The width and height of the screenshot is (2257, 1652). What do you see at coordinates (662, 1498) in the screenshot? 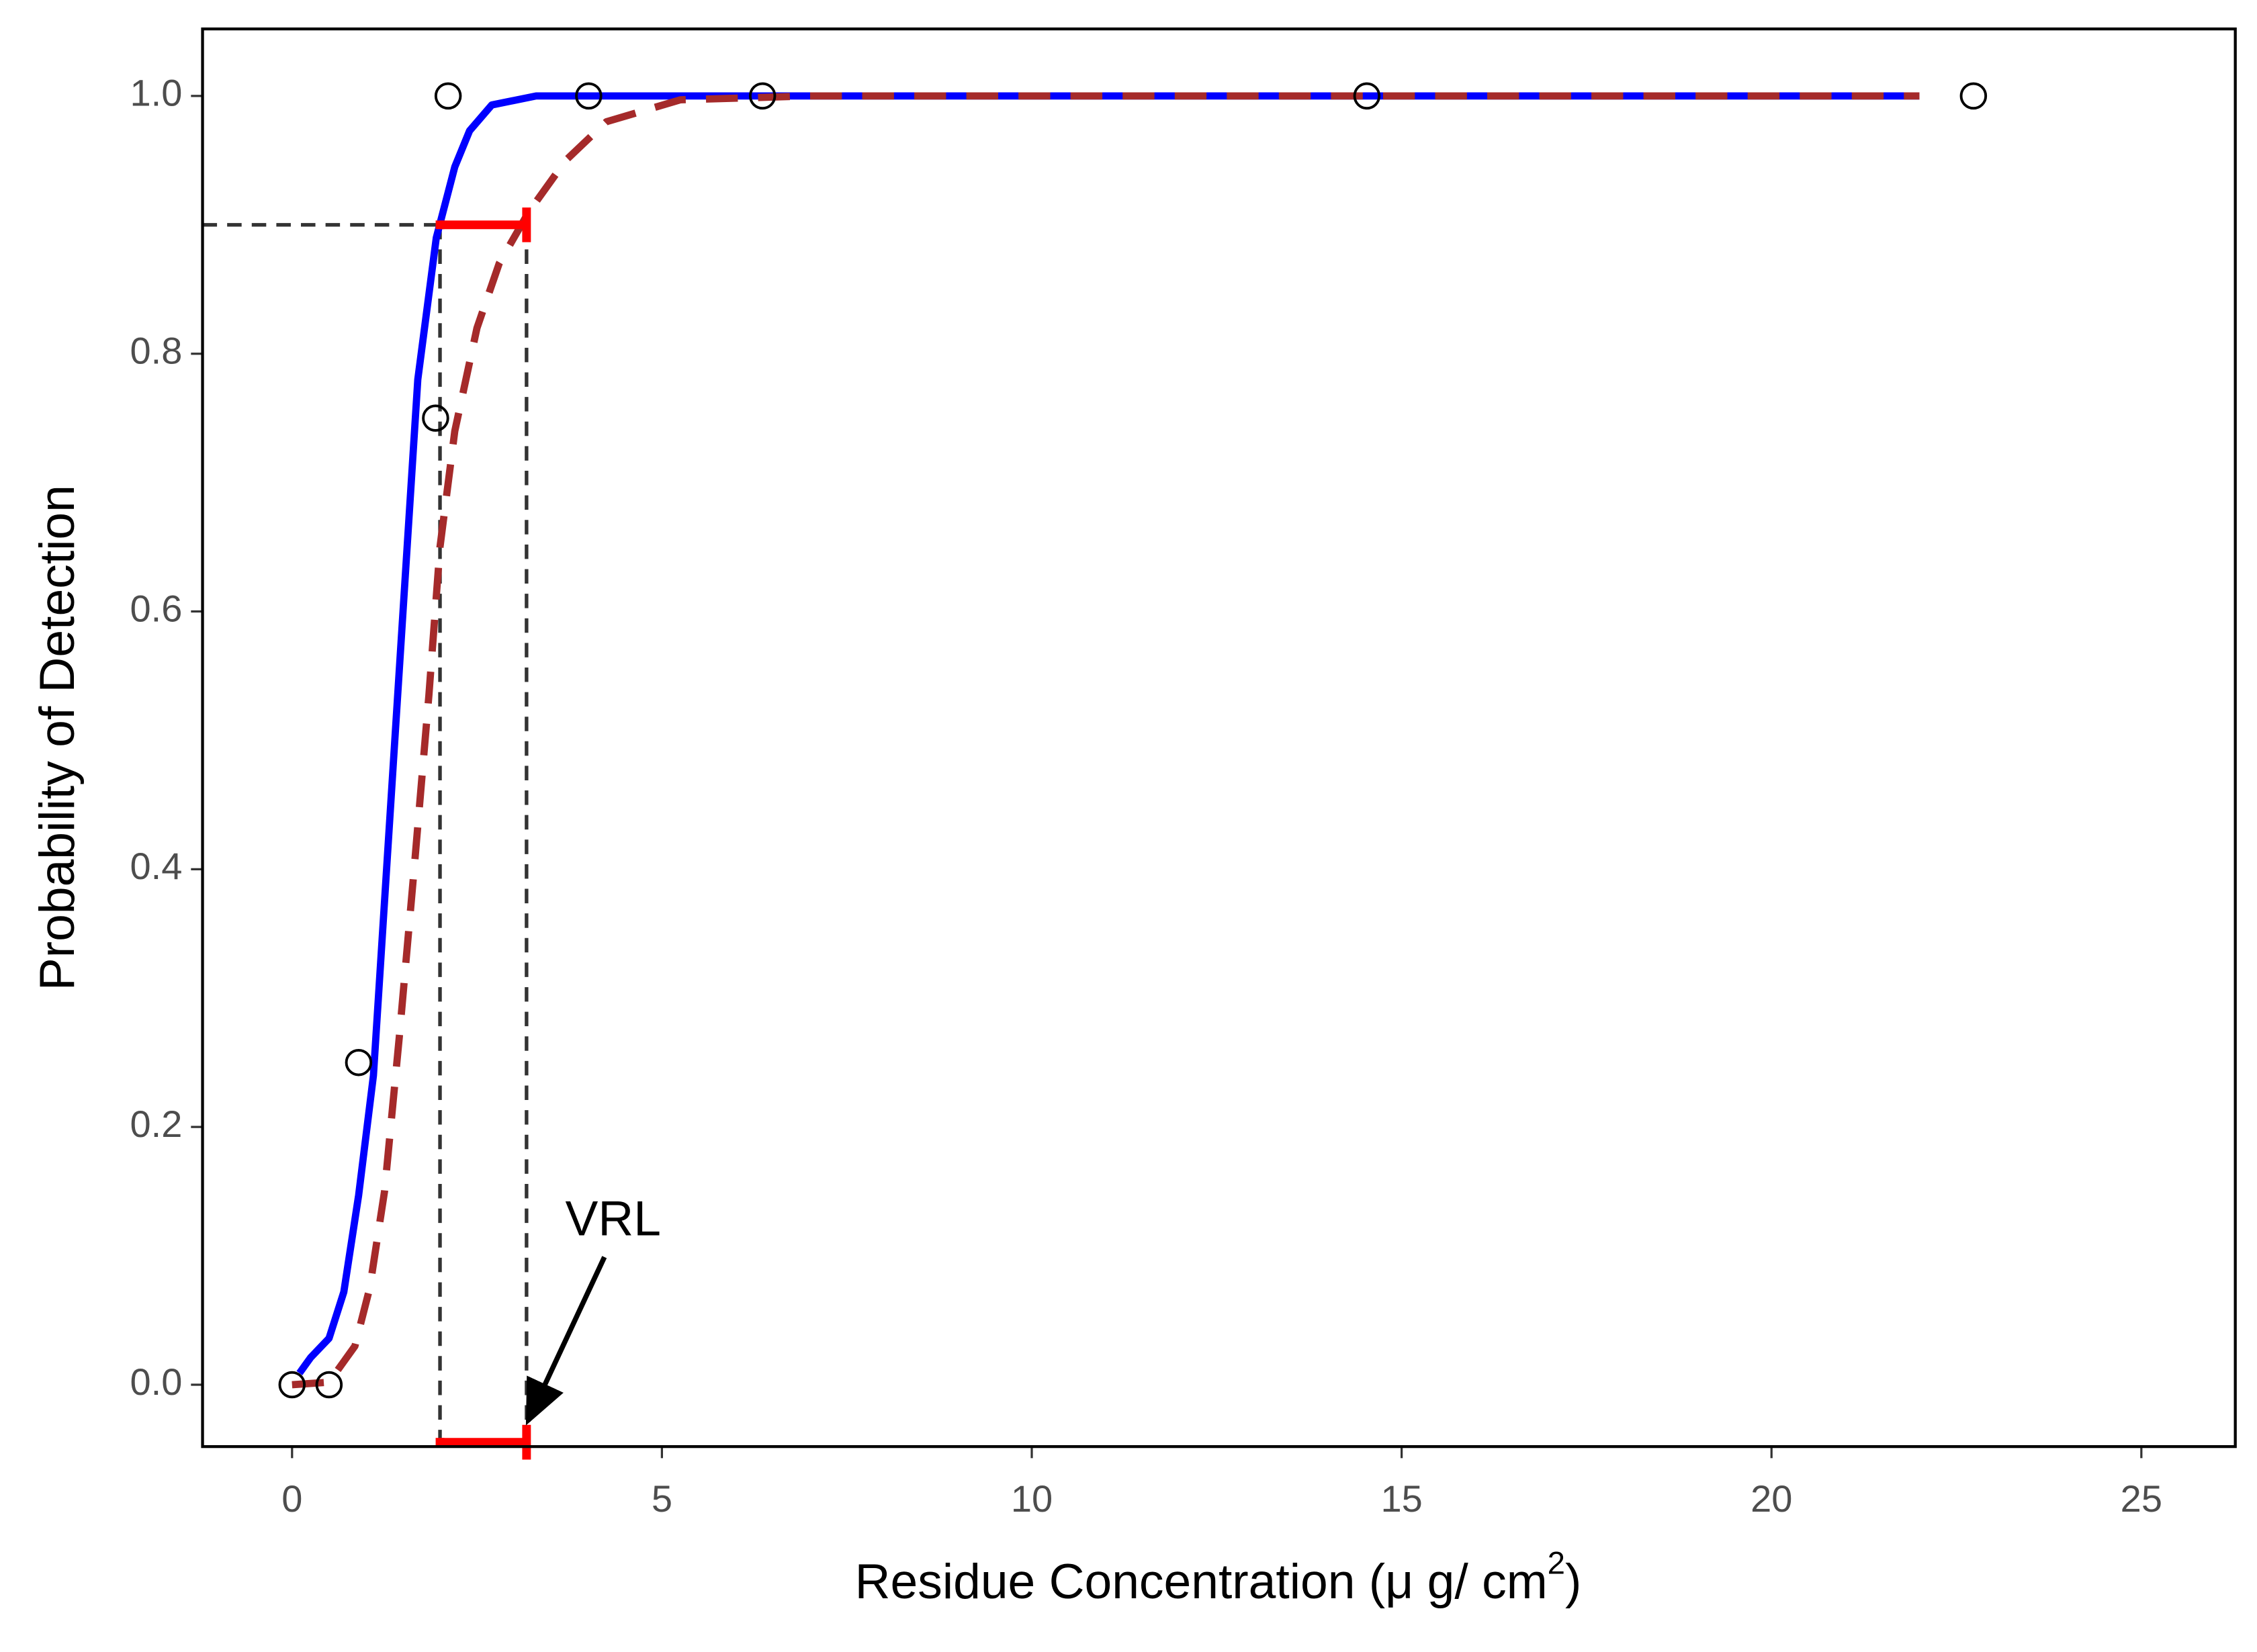
I see `x-tick-label: 5` at bounding box center [662, 1498].